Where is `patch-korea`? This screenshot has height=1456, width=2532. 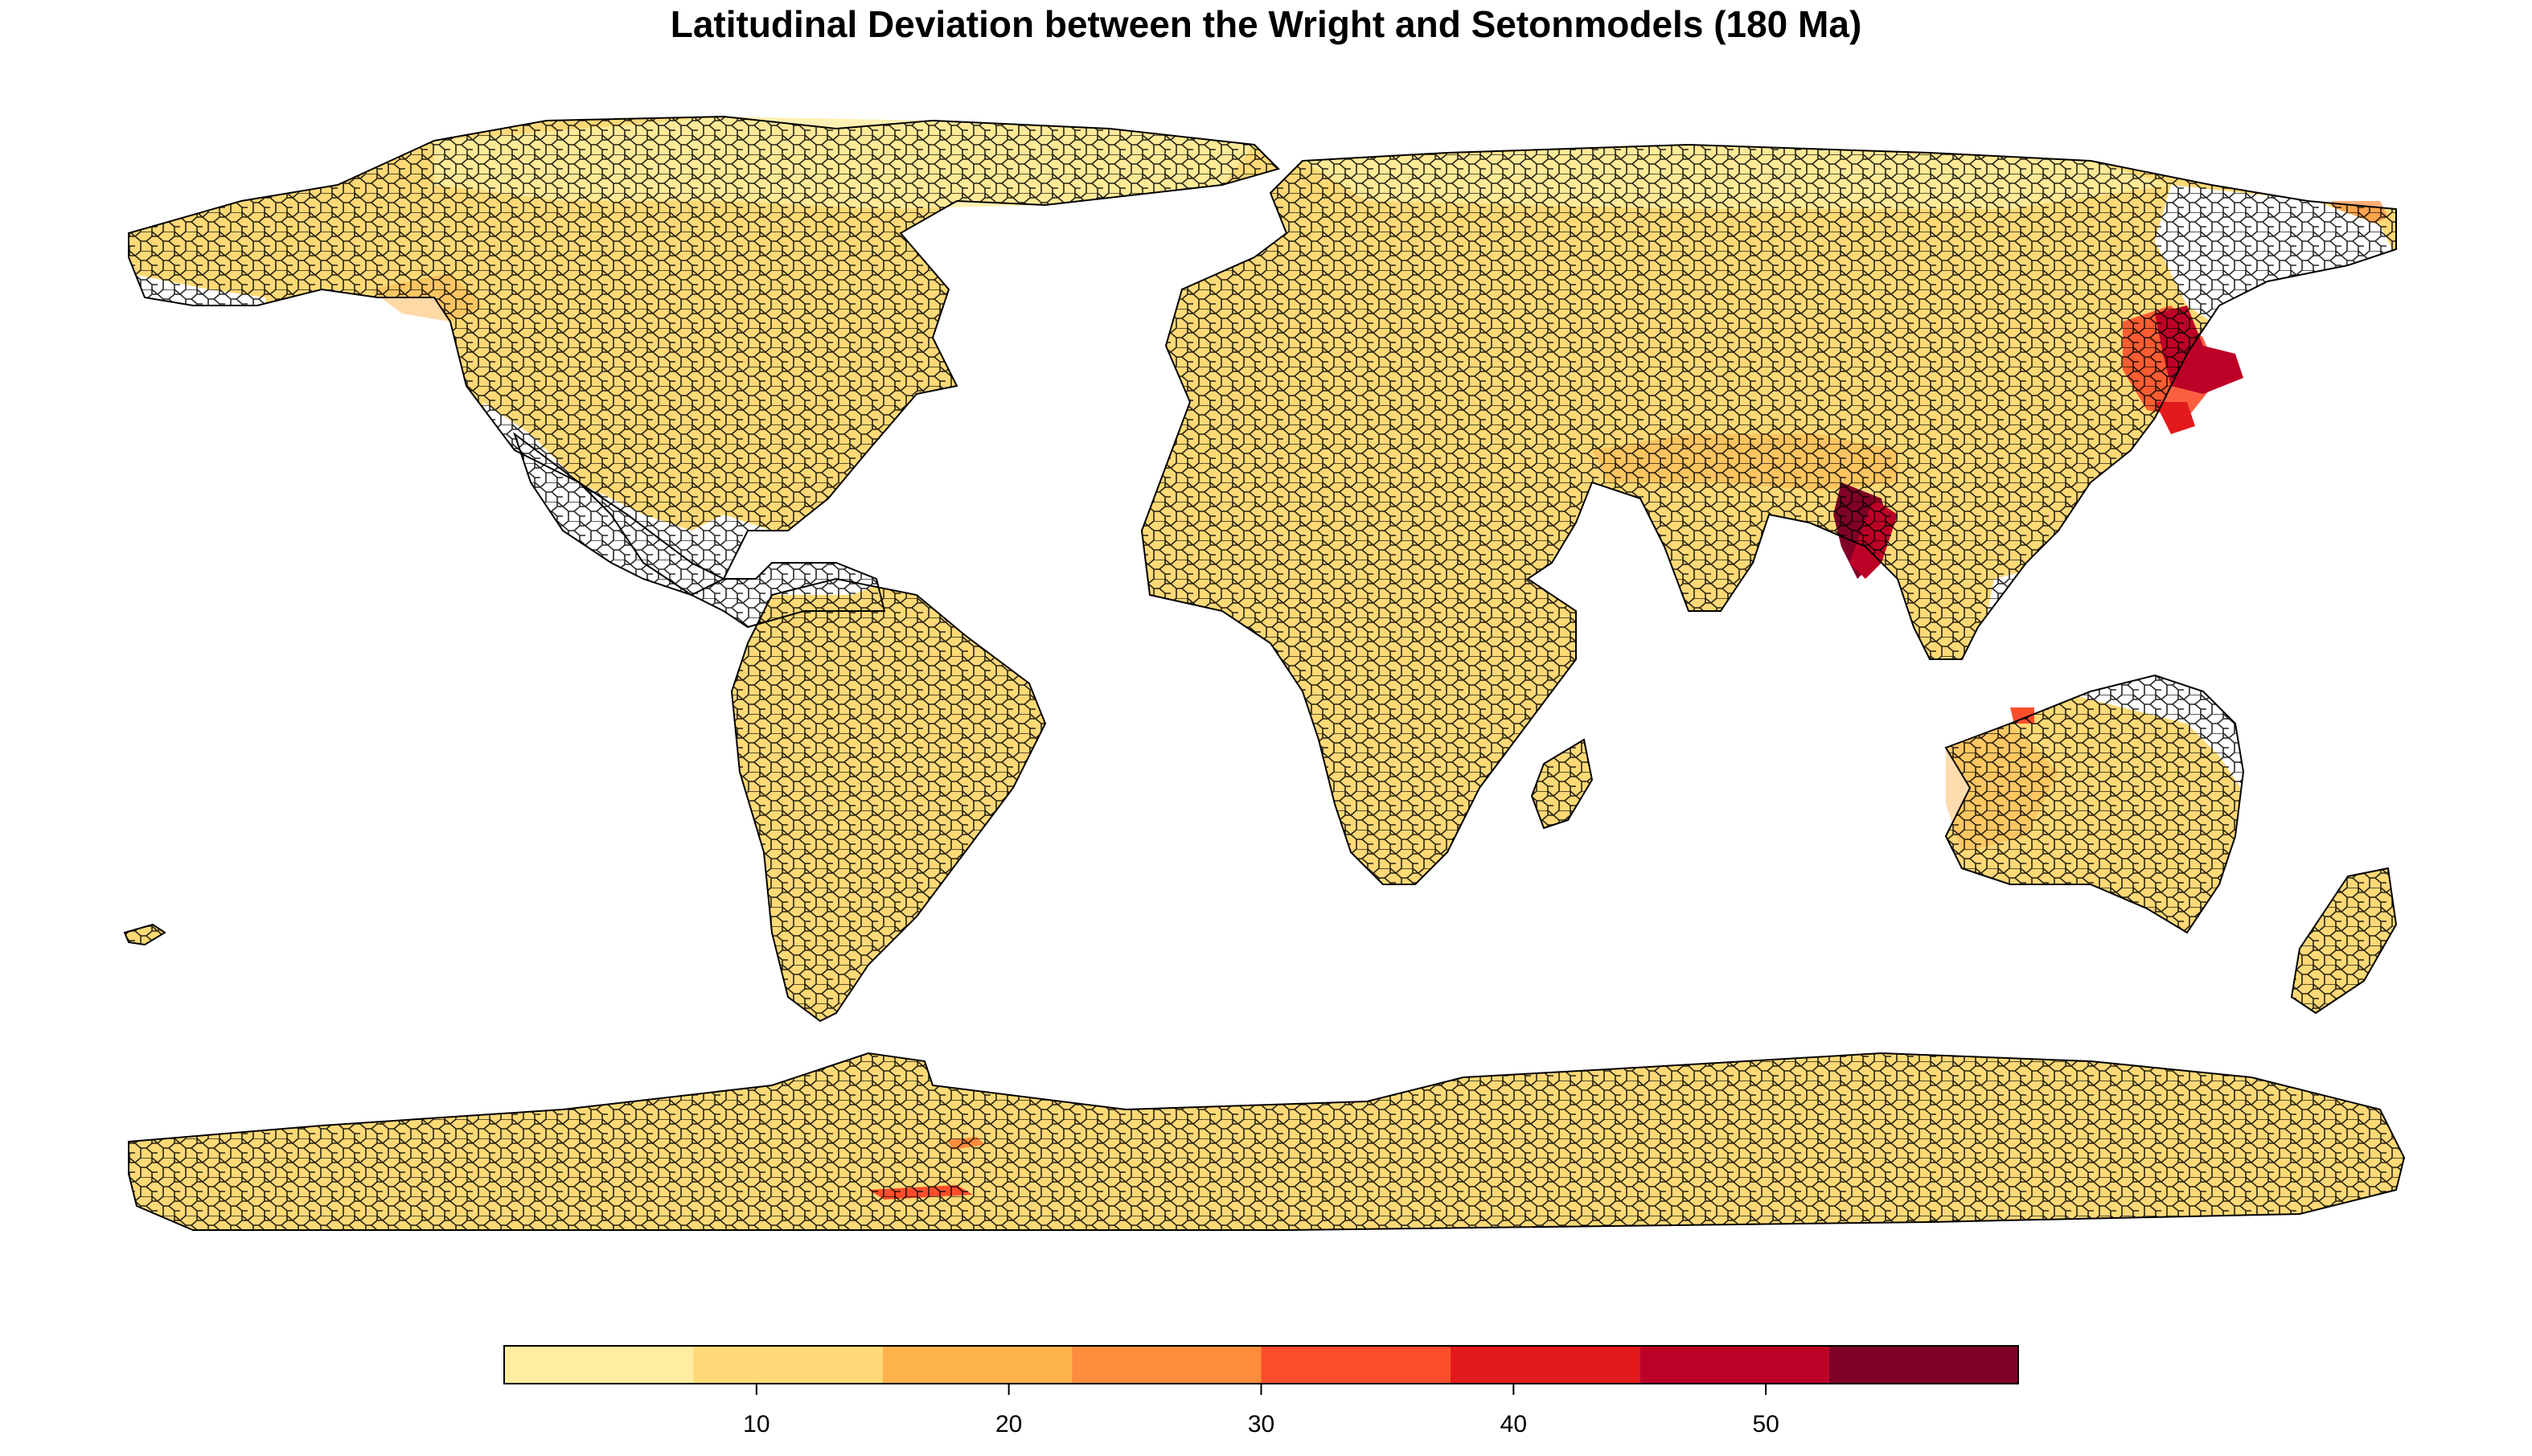 patch-korea is located at coordinates (2175, 418).